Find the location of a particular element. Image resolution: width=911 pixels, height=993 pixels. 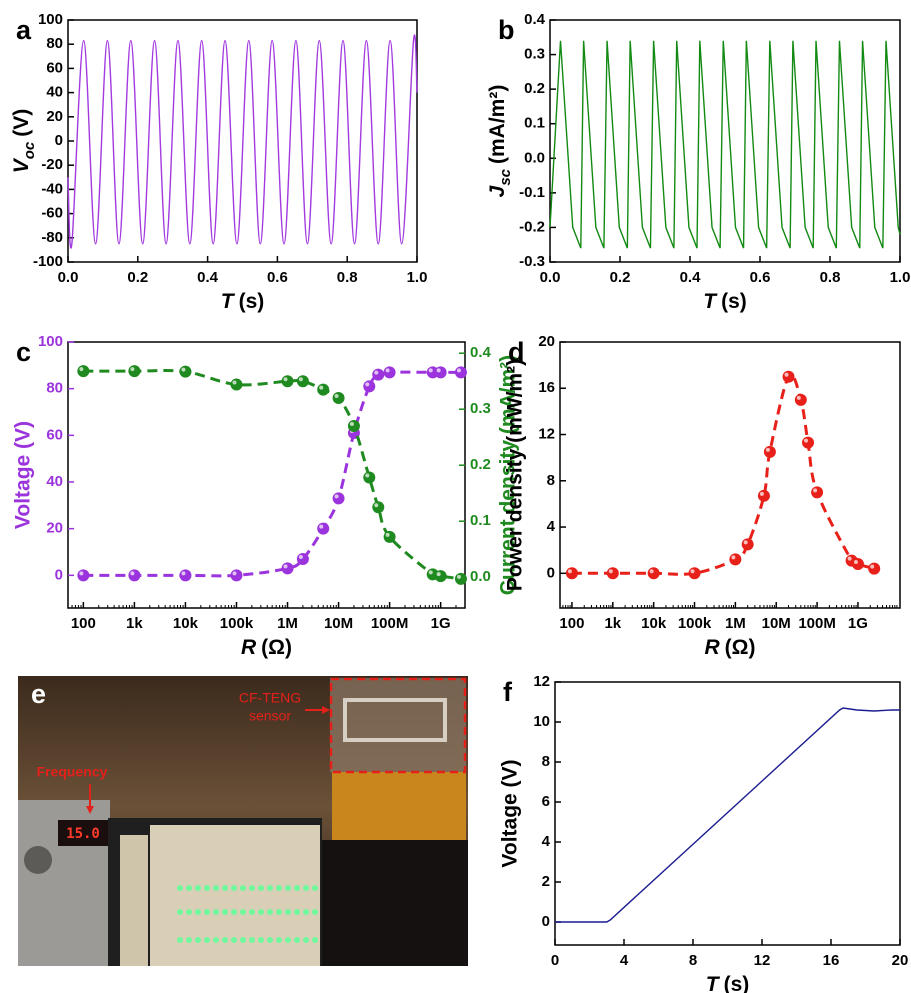

panel-letter: c is located at coordinates (23, 352).